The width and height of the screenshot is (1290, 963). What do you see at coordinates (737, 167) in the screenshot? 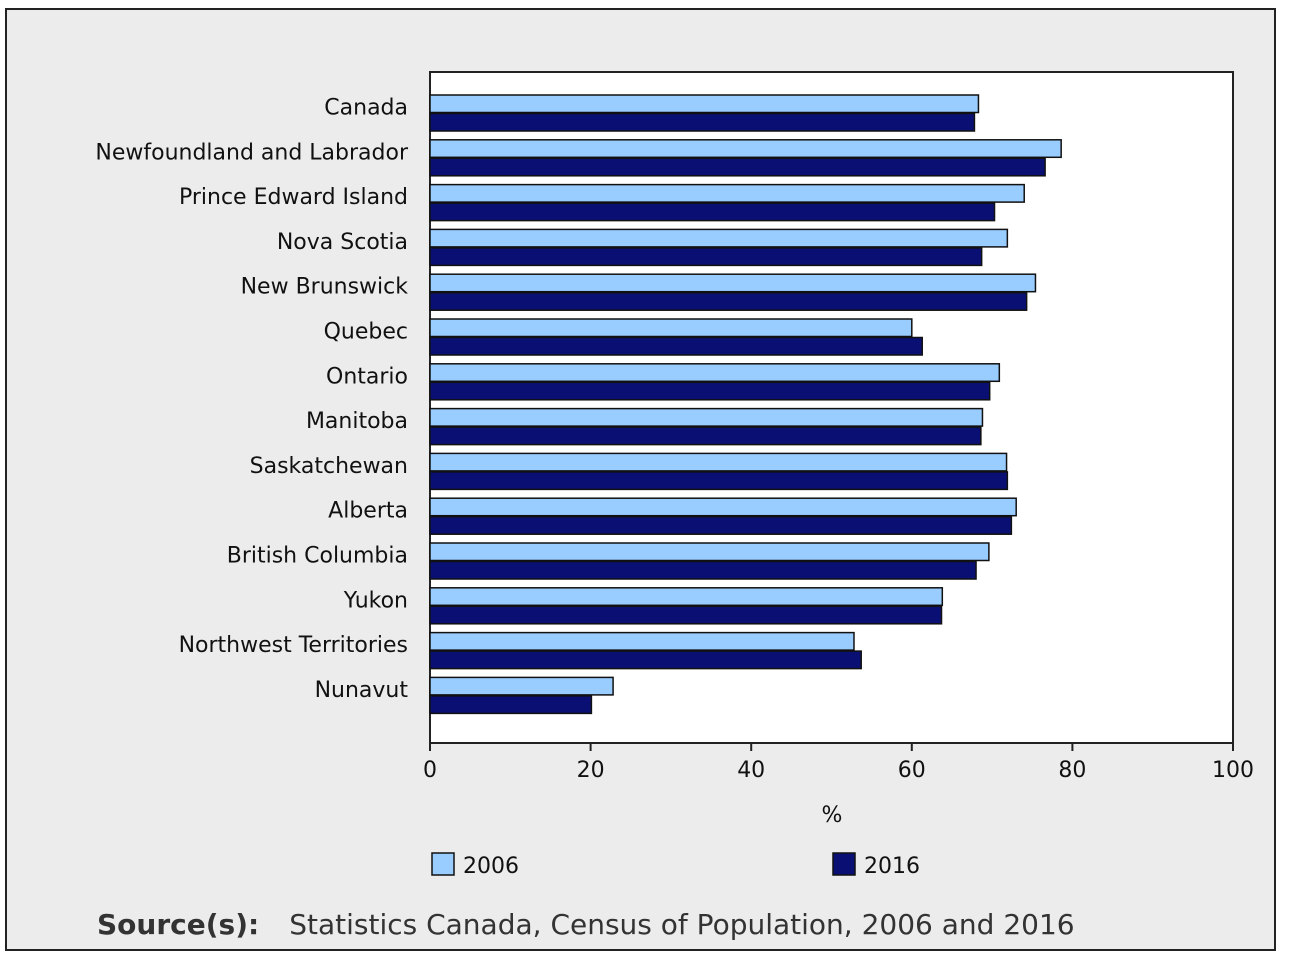
I see `bar-2016-newfoundland-and-labrador` at bounding box center [737, 167].